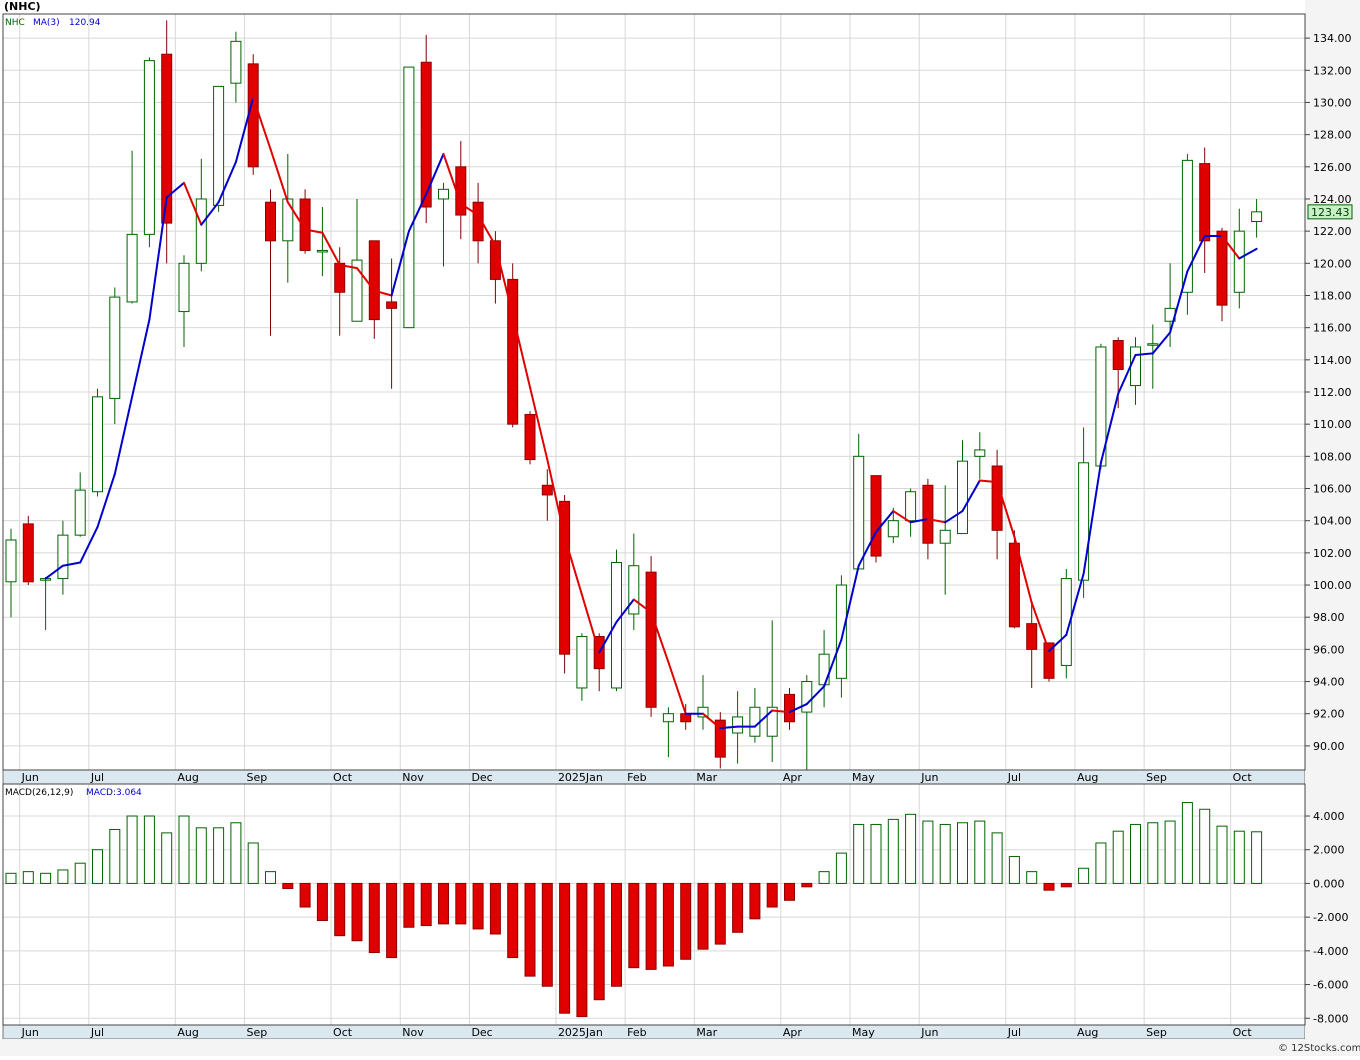 Image resolution: width=1360 pixels, height=1060 pixels. What do you see at coordinates (1332, 456) in the screenshot?
I see `price-y-tick-label: 108.00` at bounding box center [1332, 456].